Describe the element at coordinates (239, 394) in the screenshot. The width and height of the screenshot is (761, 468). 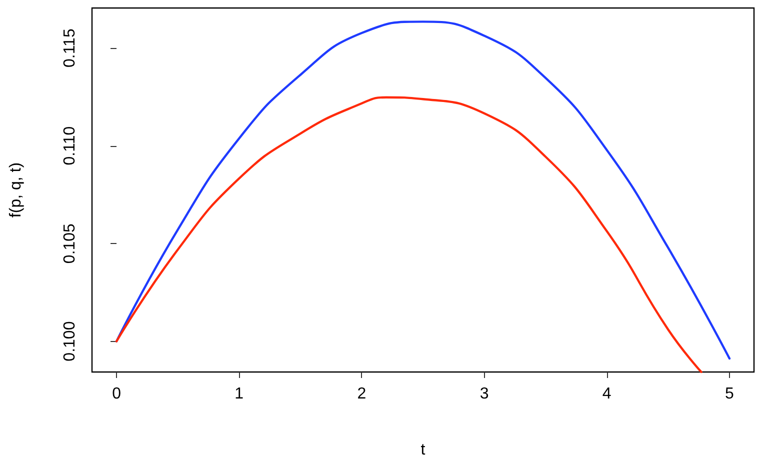
I see `x-tick-label: 1` at that location.